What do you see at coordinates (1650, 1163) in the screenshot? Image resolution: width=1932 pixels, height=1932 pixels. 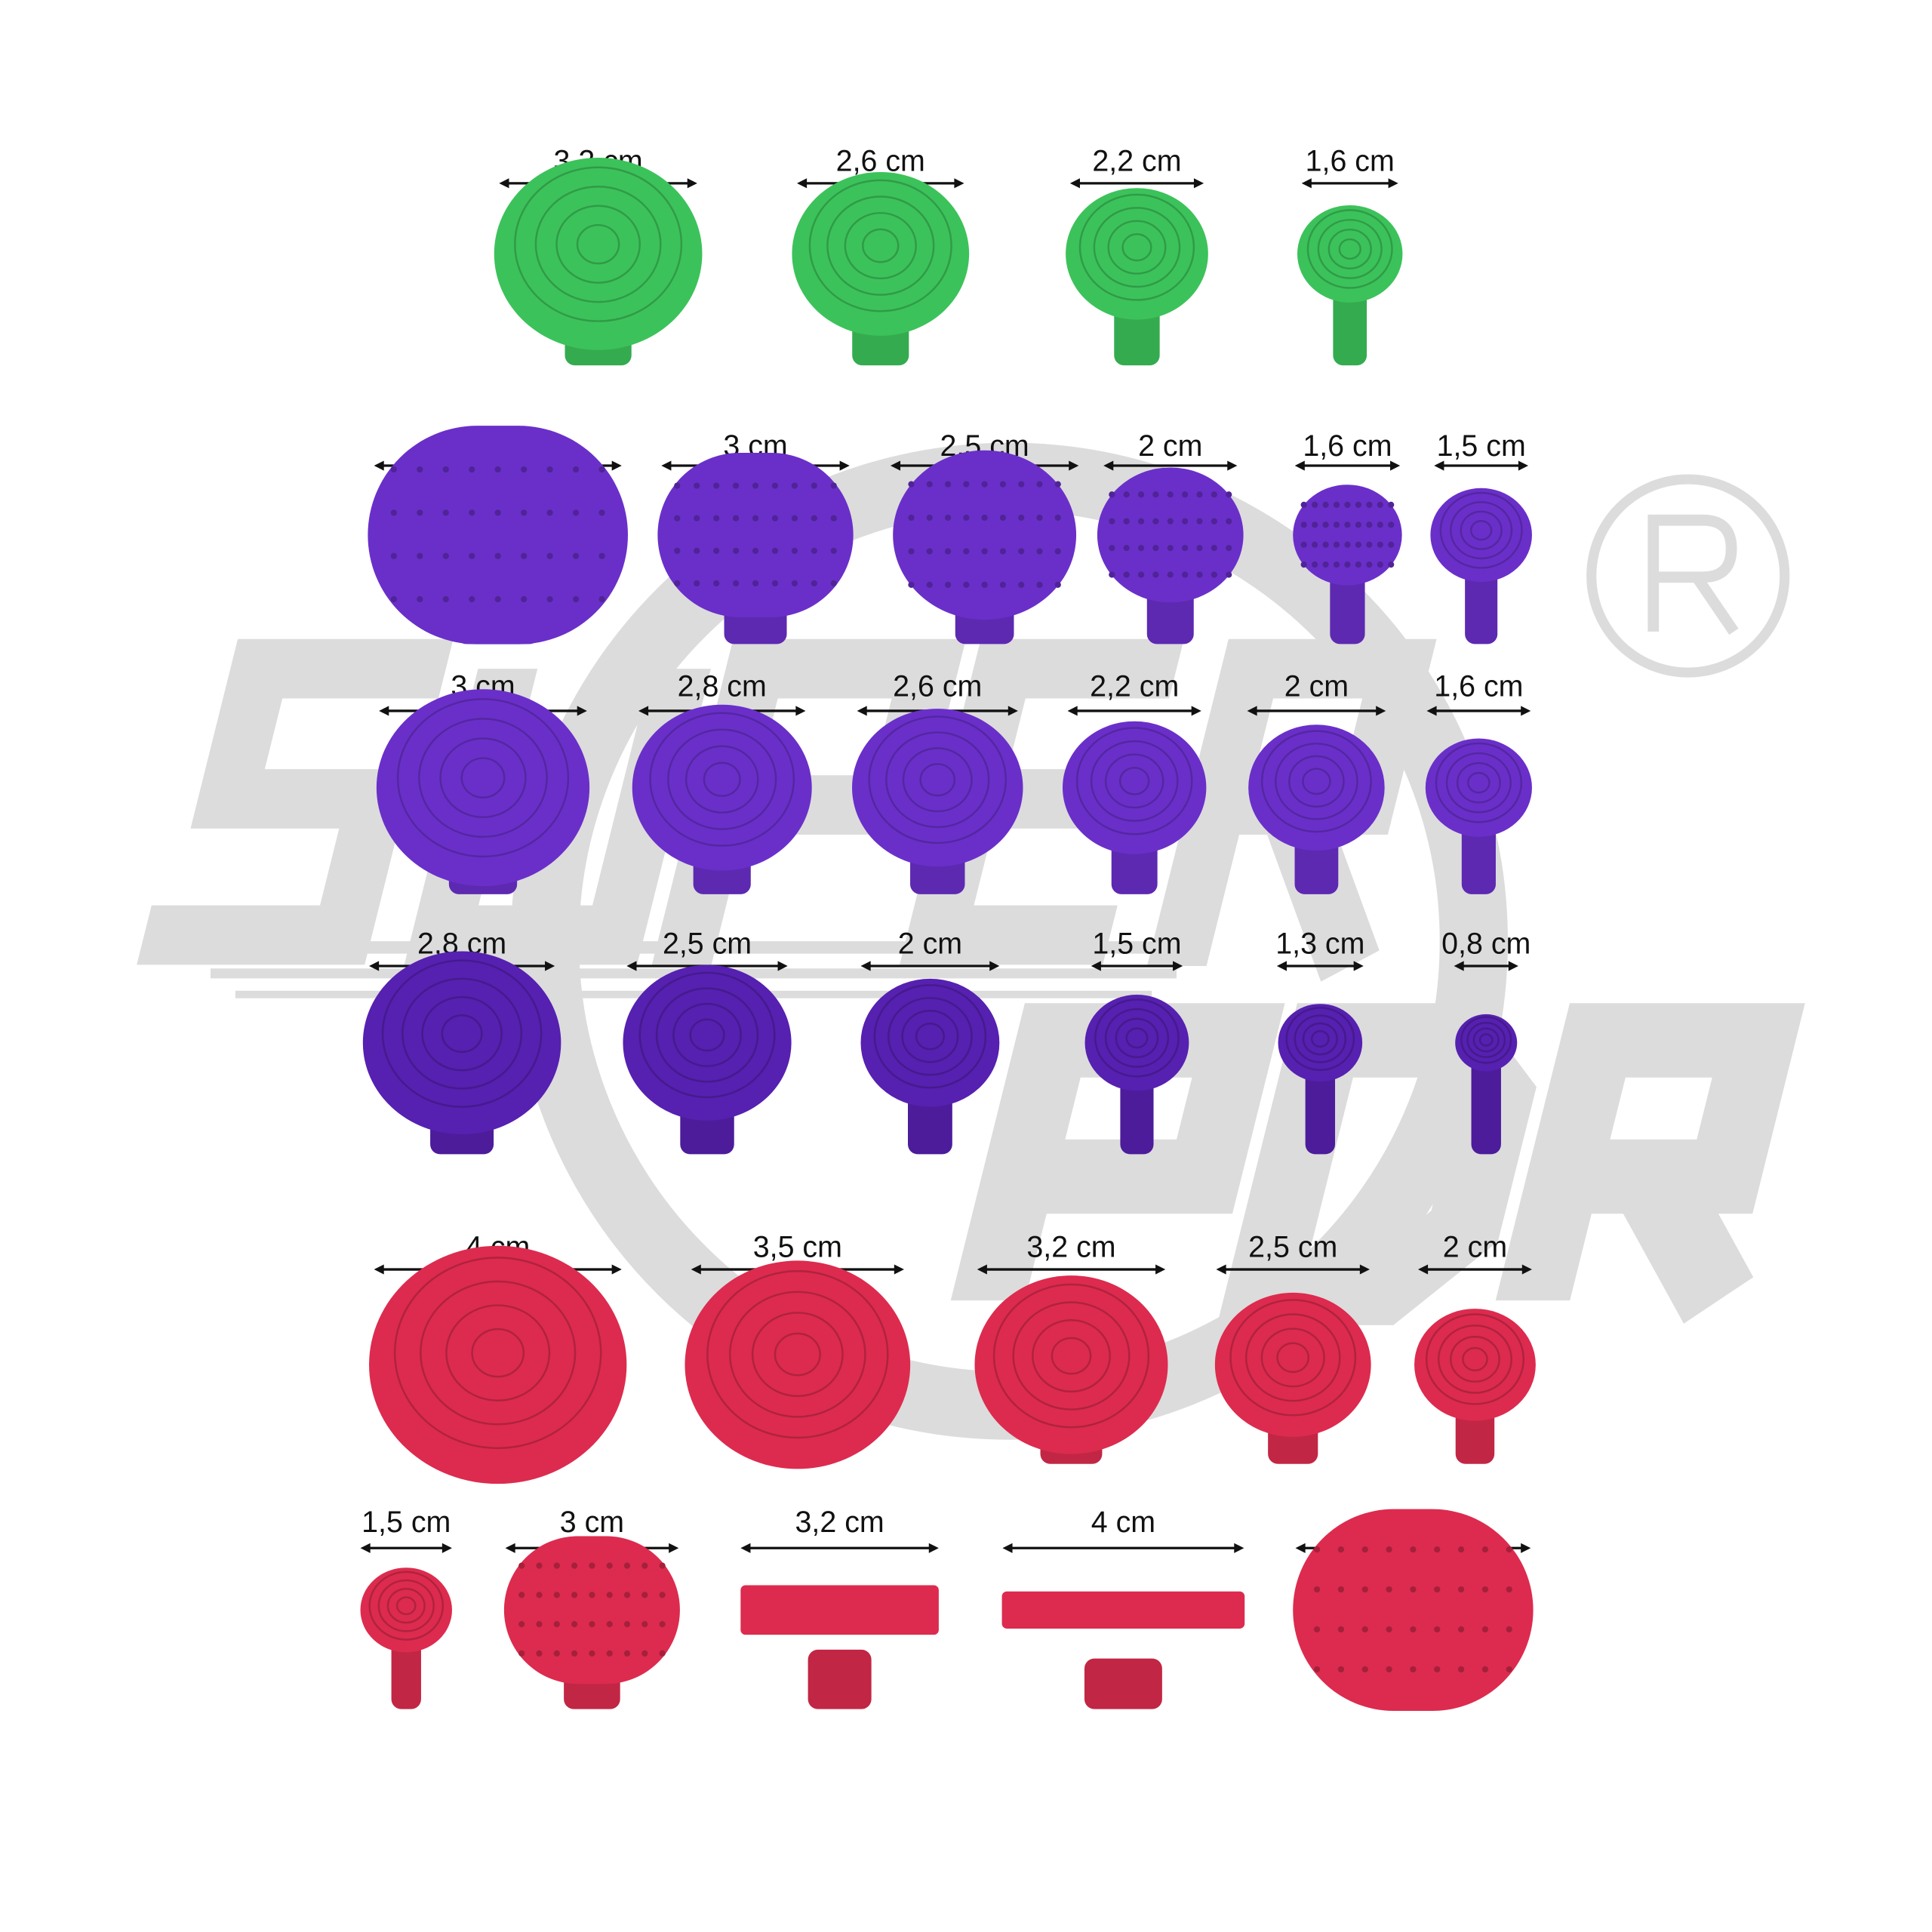 I see `watermark-letter-r2` at bounding box center [1650, 1163].